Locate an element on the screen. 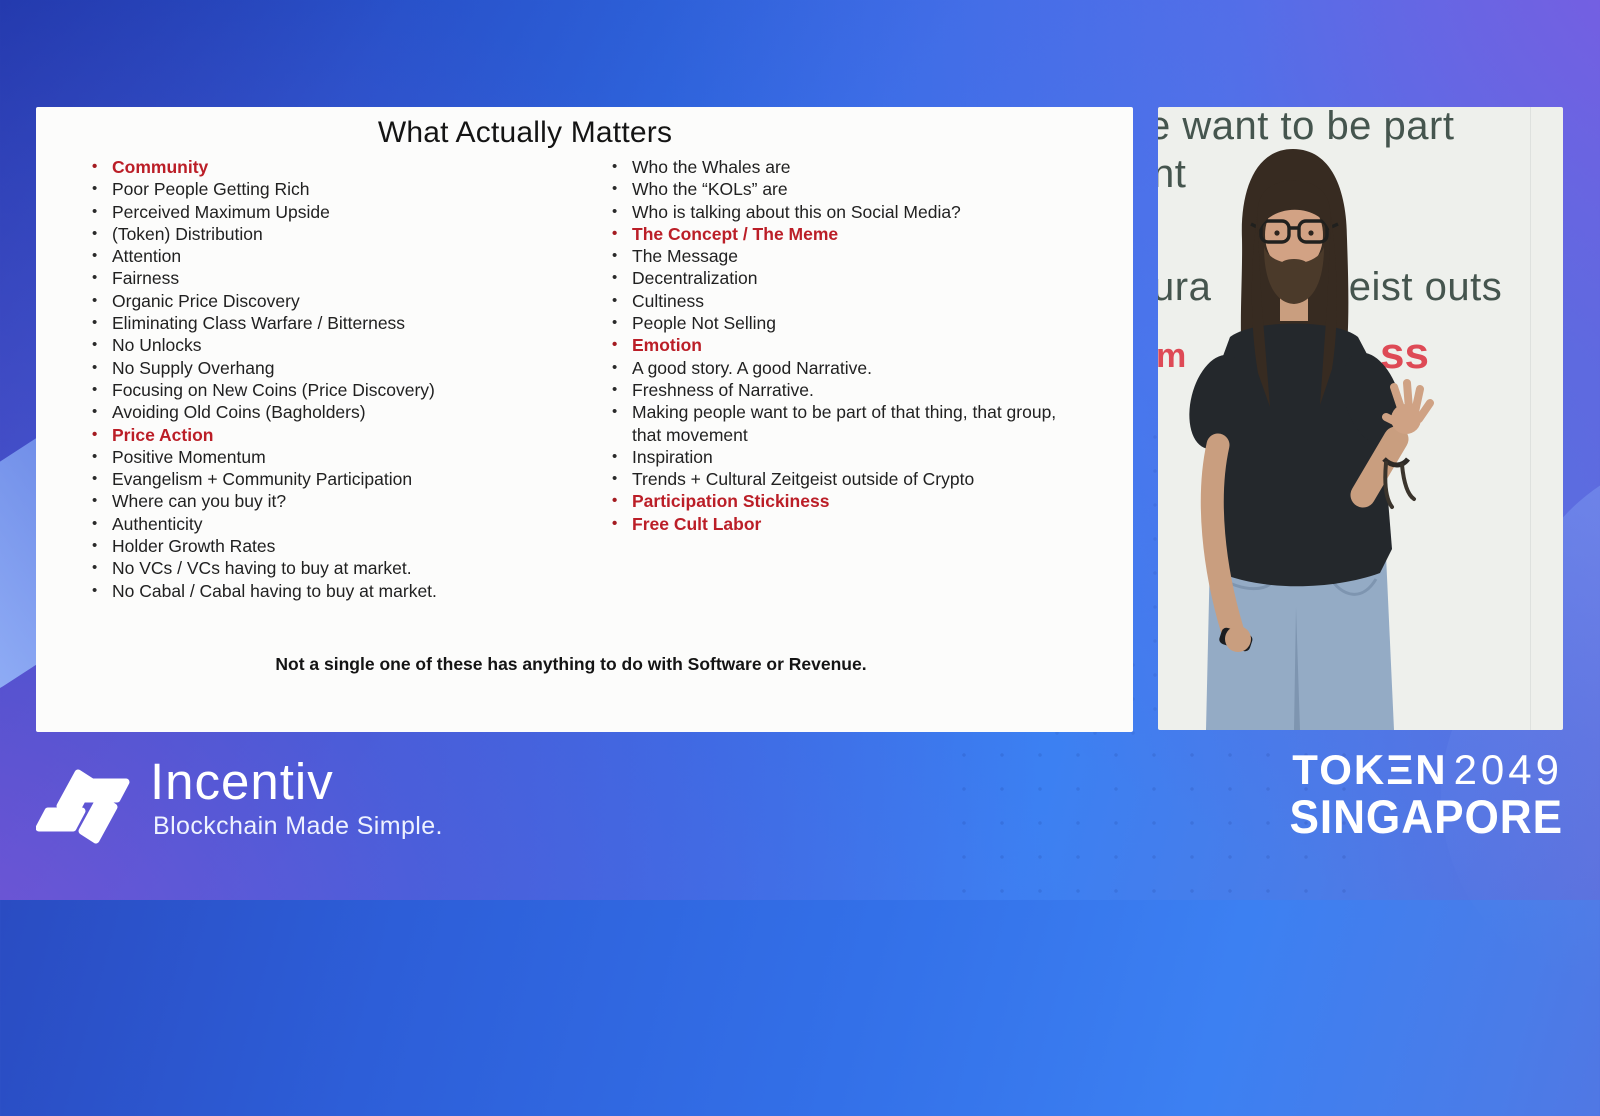 The image size is (1600, 1116). bullet-item: The Message is located at coordinates (849, 256).